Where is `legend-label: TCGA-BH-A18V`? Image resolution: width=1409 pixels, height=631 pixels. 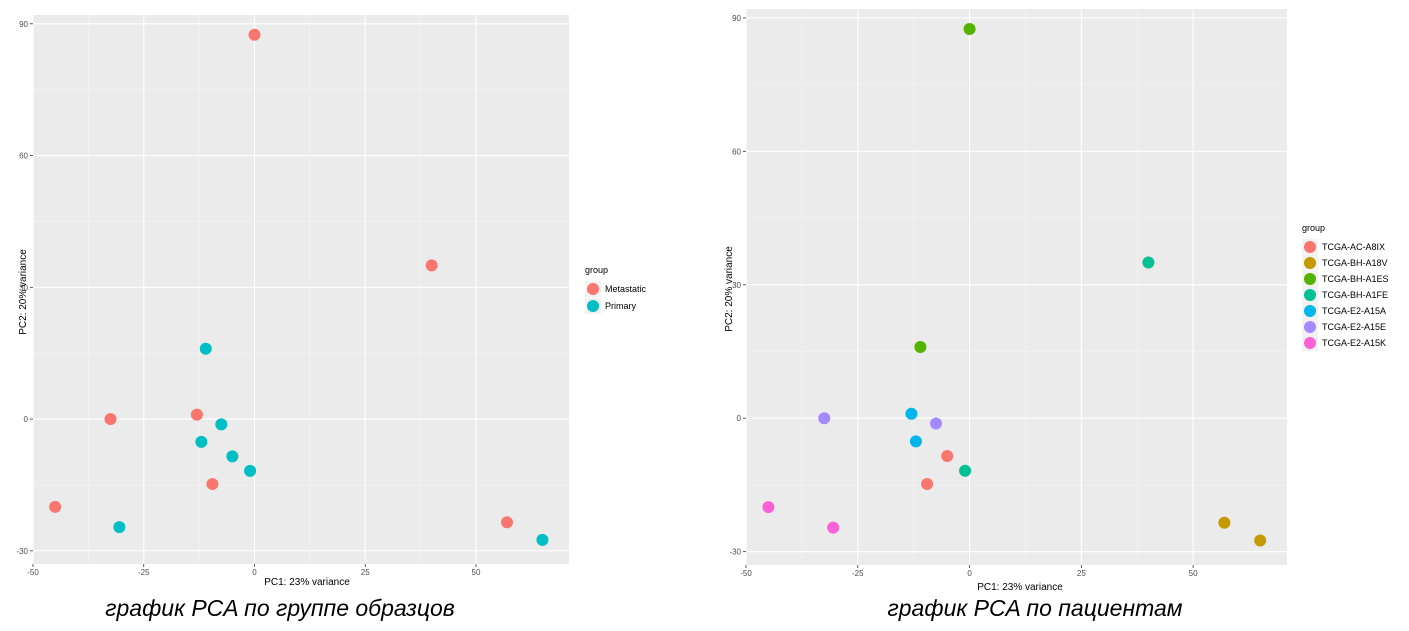
legend-label: TCGA-BH-A18V is located at coordinates (1355, 263).